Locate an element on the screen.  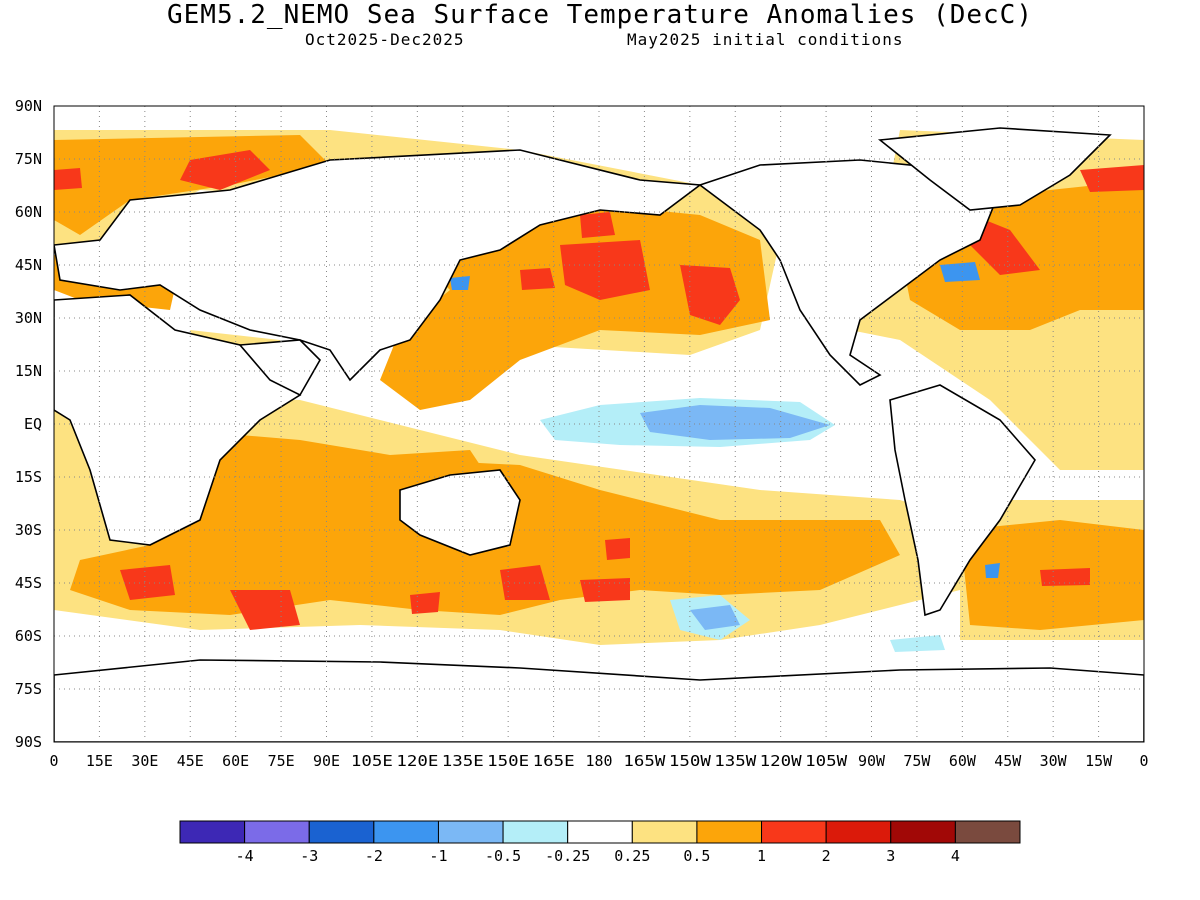
latitude-label: 30S is located at coordinates (28, 530).